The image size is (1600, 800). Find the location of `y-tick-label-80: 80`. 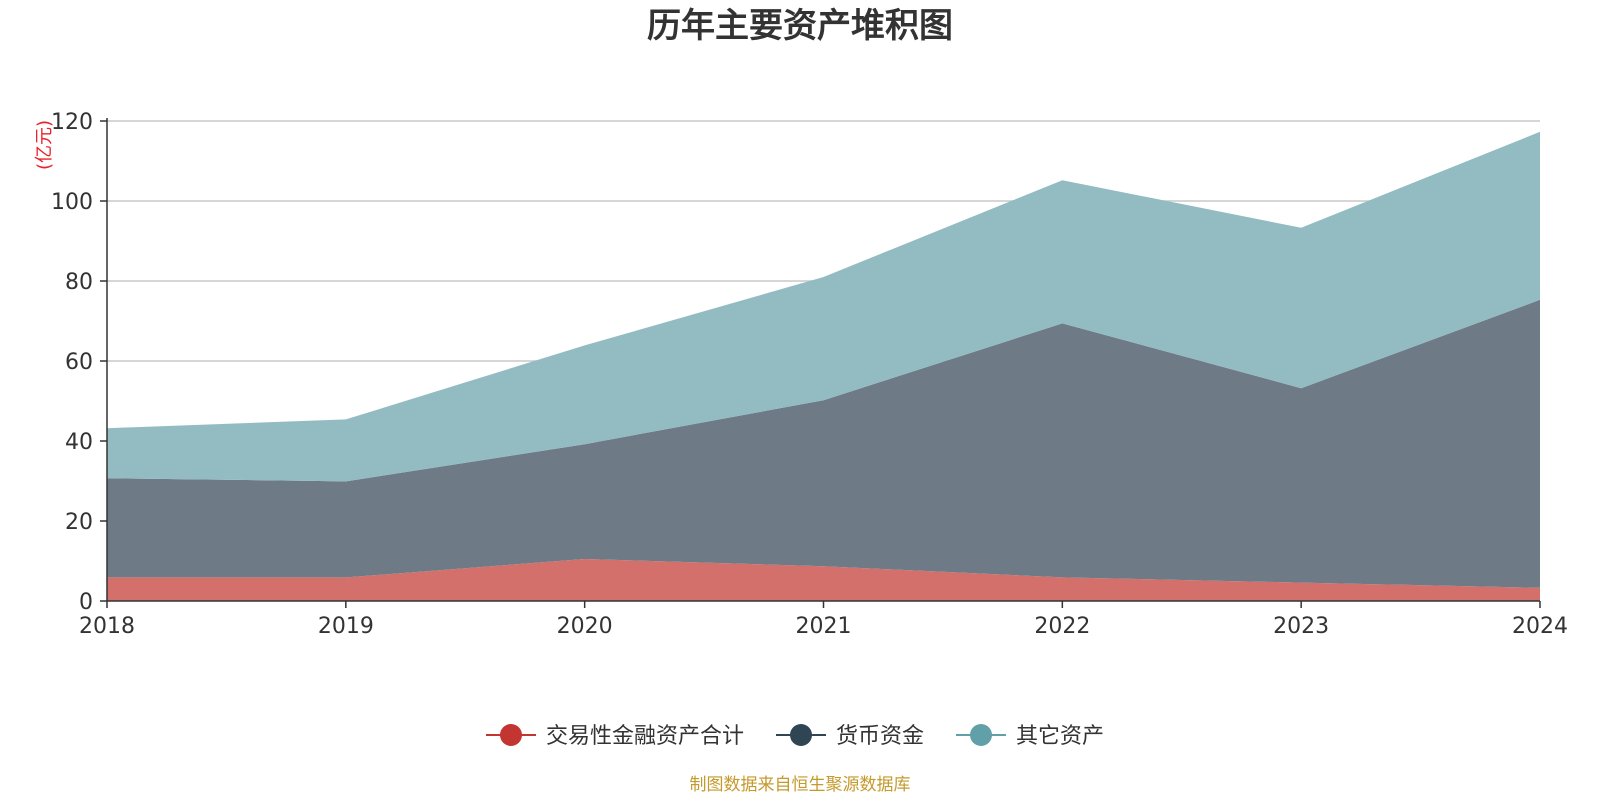

y-tick-label-80: 80 is located at coordinates (79, 282).